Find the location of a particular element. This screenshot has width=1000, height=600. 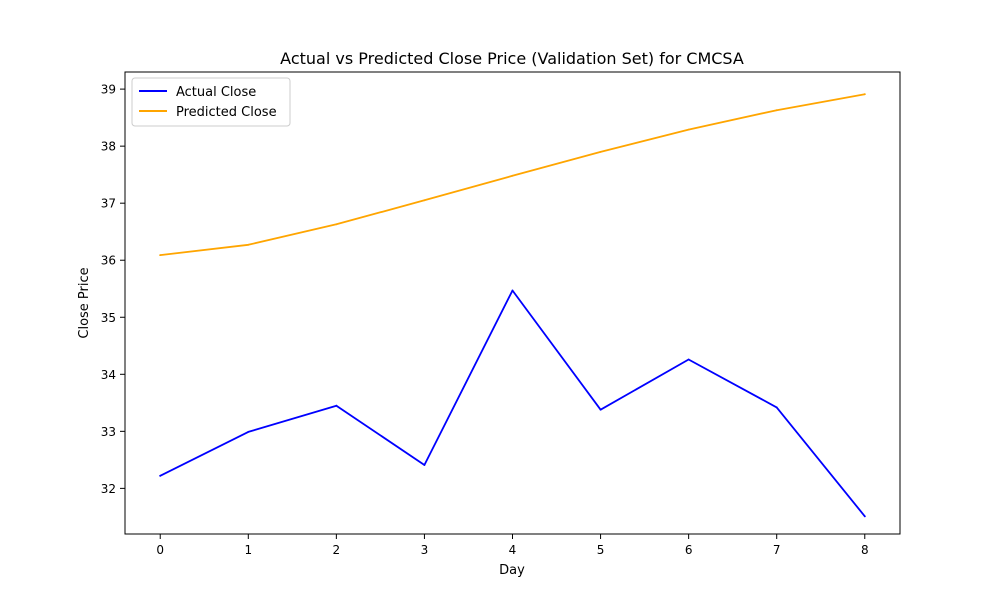

legend-label-actual-close: Actual Close is located at coordinates (216, 92).